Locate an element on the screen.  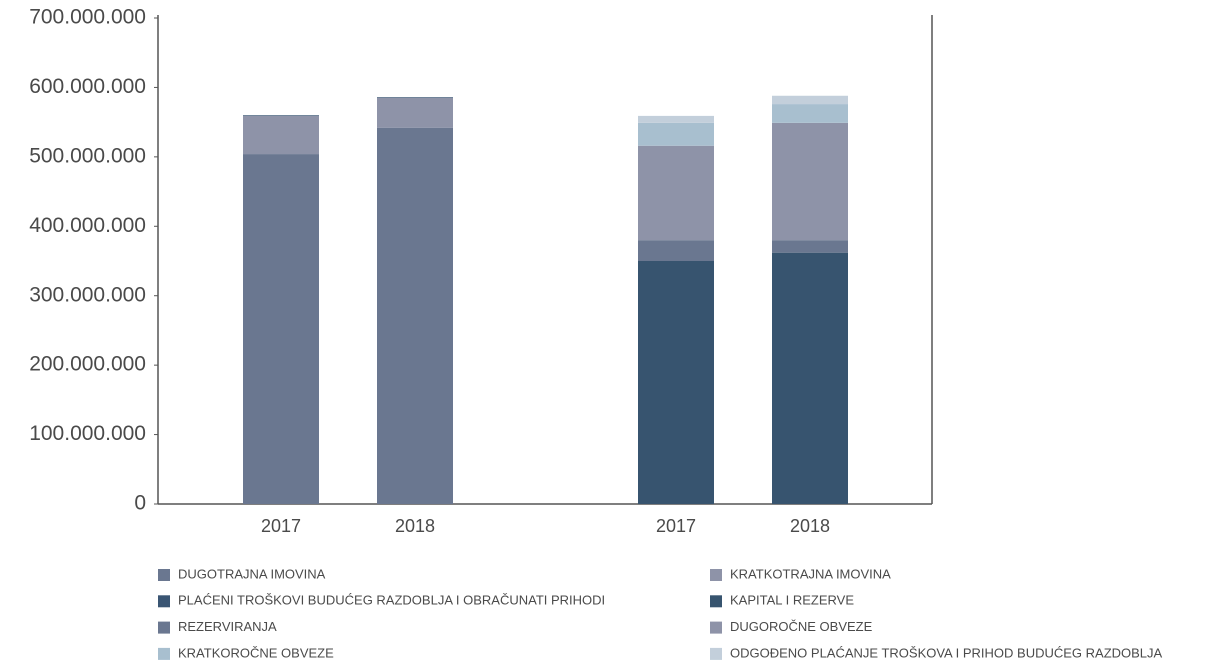
legend-label: DUGOROČNE OBVEZE is located at coordinates (801, 626).